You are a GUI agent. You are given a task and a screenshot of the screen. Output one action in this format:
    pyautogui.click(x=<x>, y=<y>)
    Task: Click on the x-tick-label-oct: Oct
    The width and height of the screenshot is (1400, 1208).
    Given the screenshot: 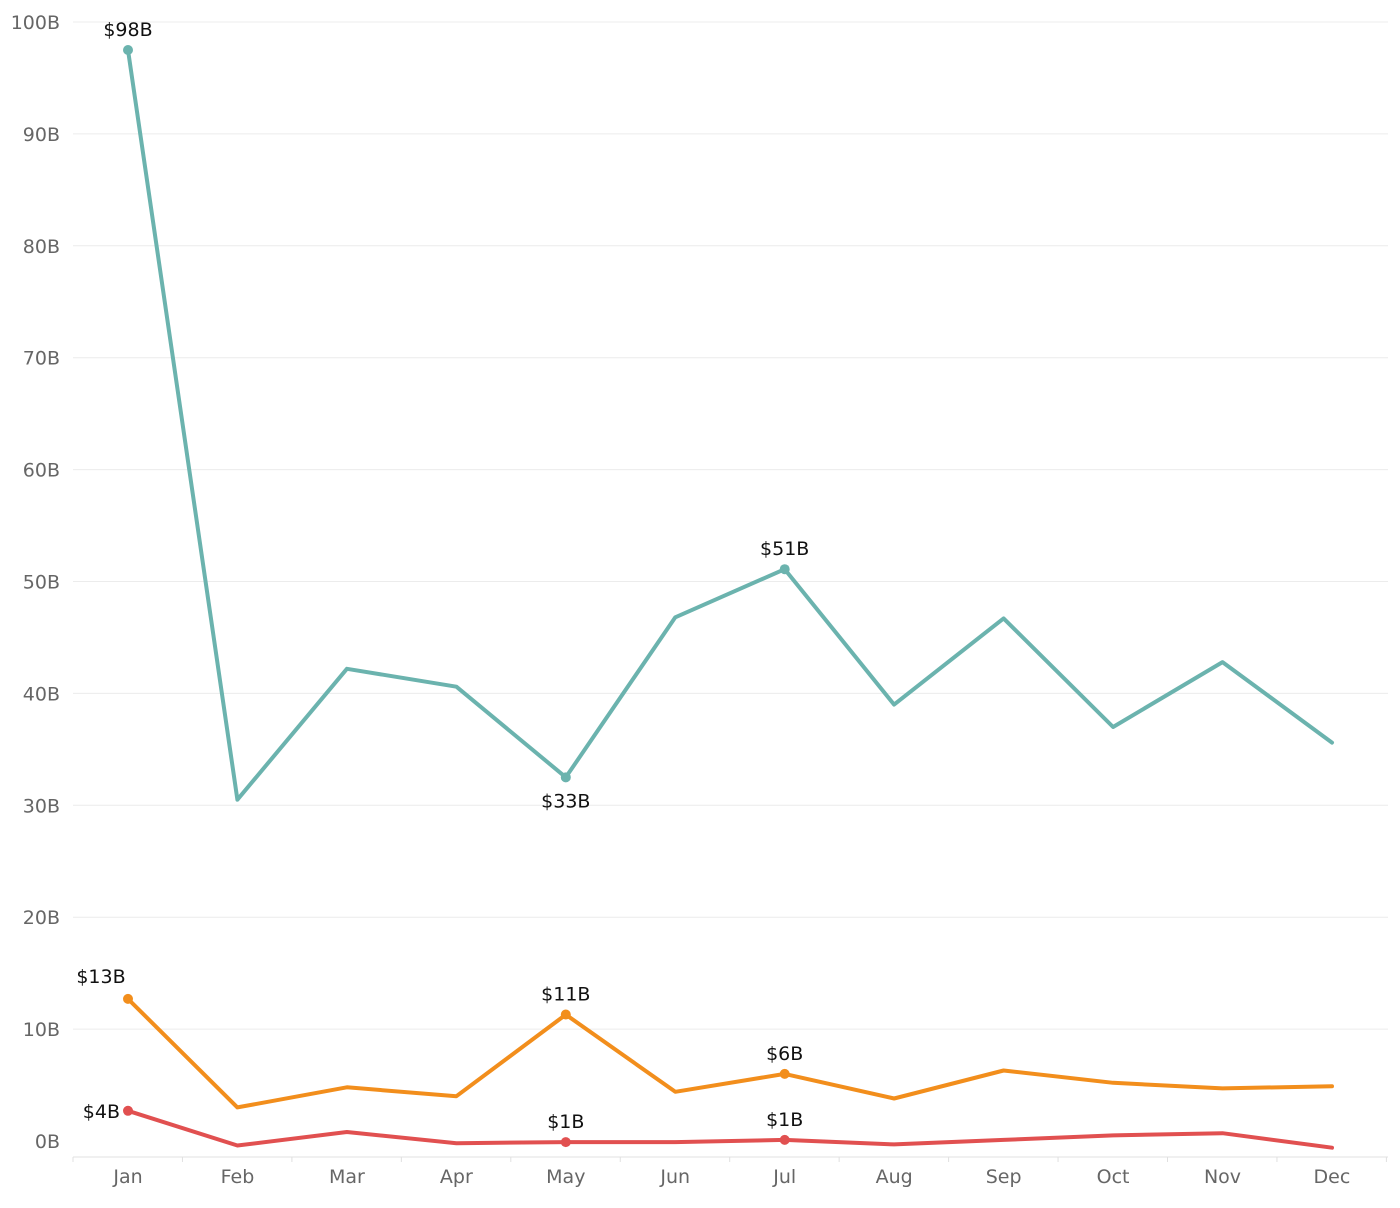 What is the action you would take?
    pyautogui.click(x=1113, y=1177)
    